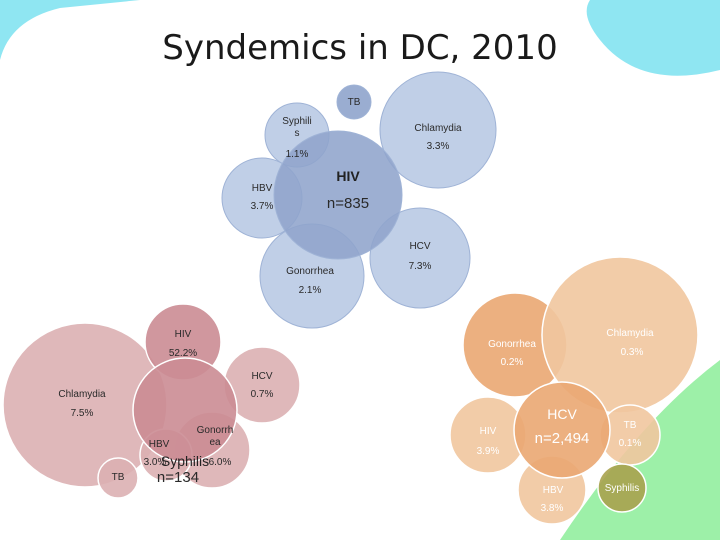  What do you see at coordinates (630, 443) in the screenshot?
I see `hcv-tb-pct: 0.1%` at bounding box center [630, 443].